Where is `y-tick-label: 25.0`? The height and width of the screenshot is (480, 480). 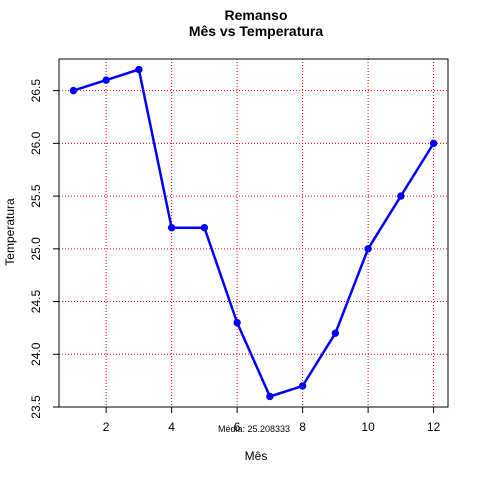
y-tick-label: 25.0 is located at coordinates (36, 249).